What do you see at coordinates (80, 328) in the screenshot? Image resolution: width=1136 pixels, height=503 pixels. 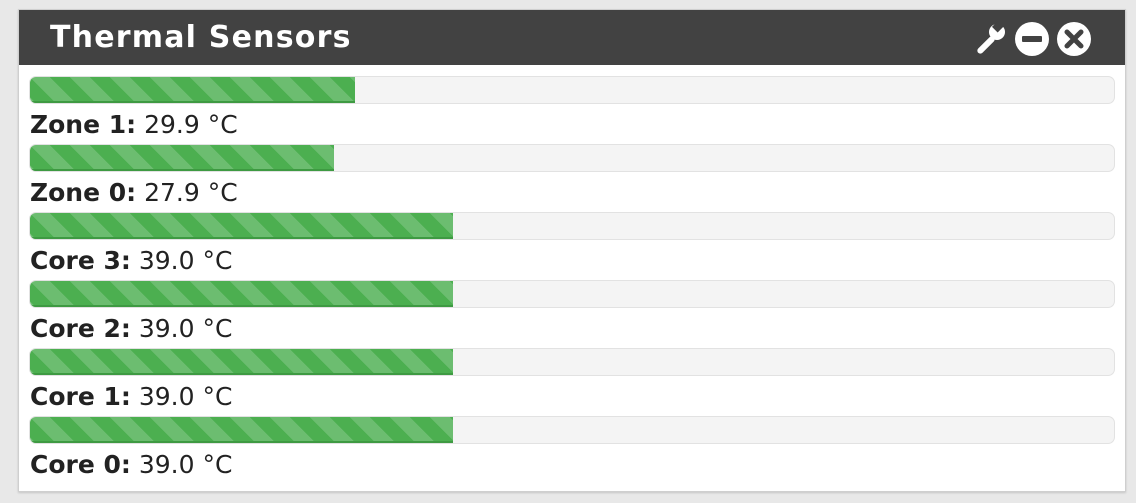 I see `sensor-name: Core 2:` at bounding box center [80, 328].